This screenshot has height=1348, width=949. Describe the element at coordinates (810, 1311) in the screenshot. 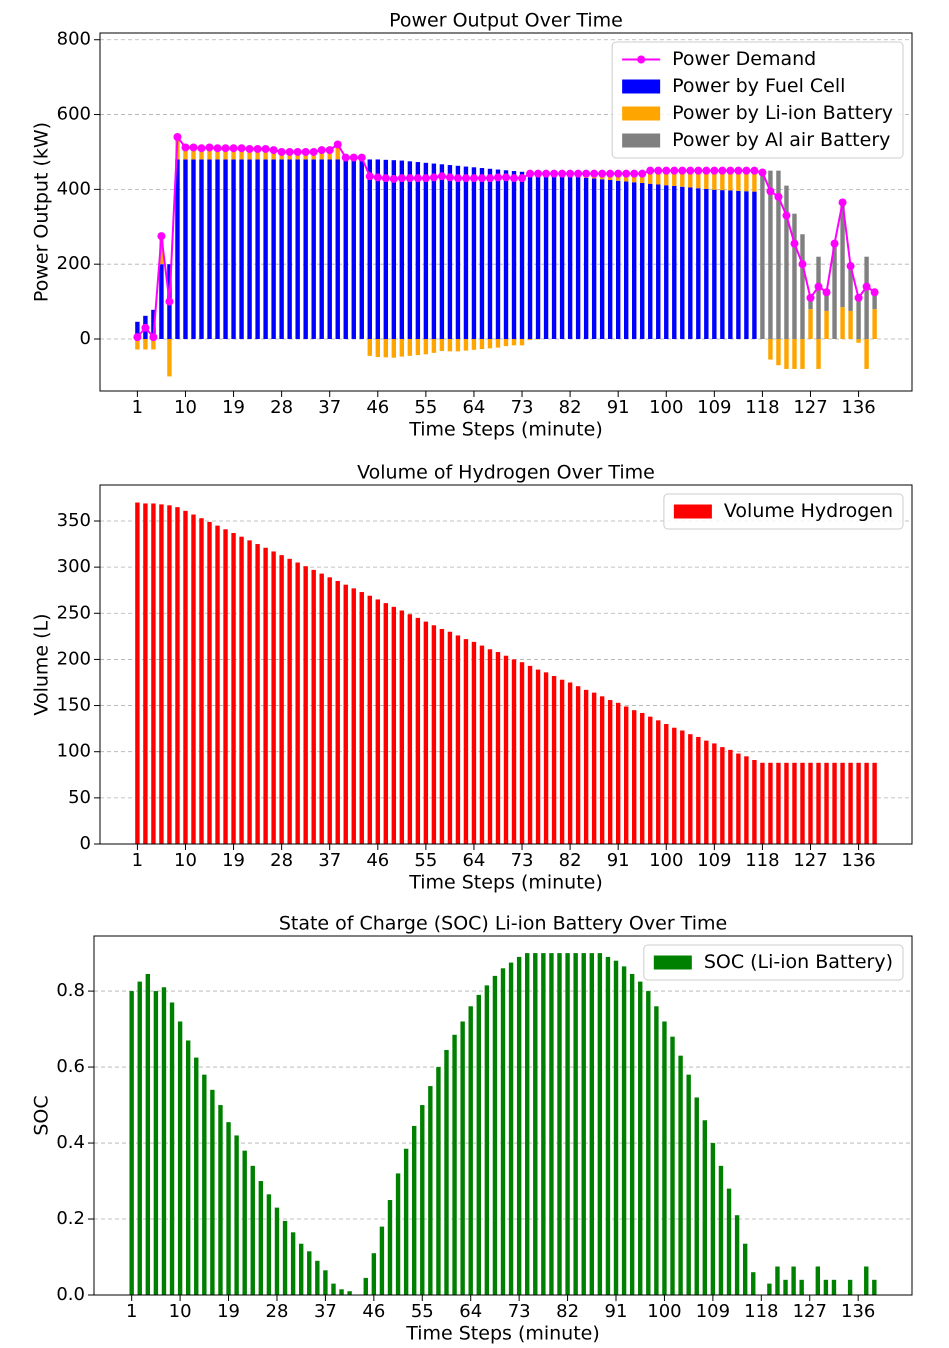

I see `x-tick-label: 127` at that location.